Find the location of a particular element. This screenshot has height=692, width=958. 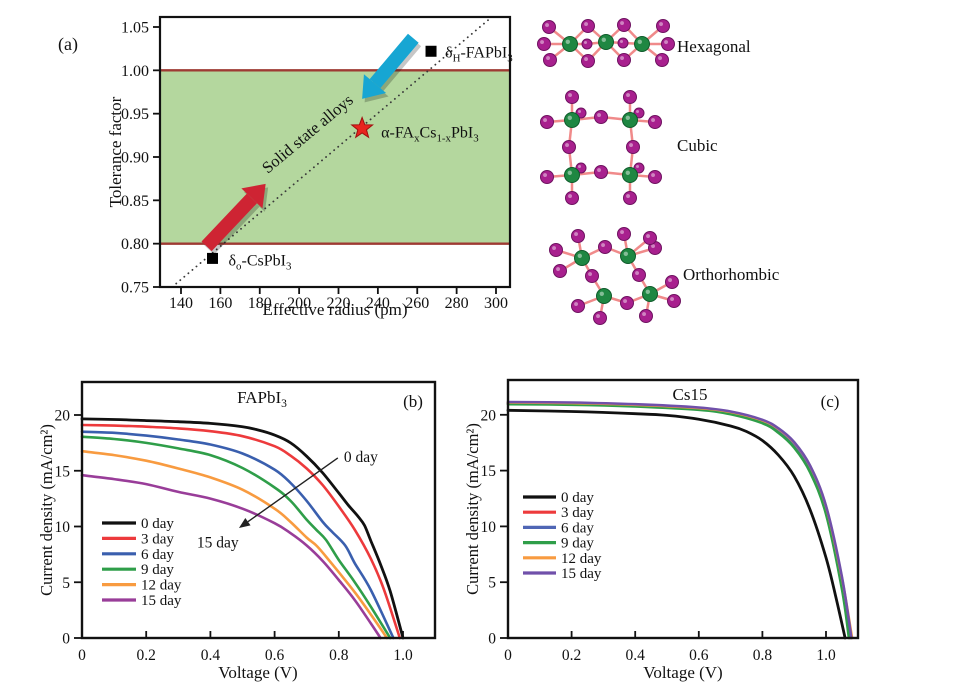

gen-c-axes-box is located at coordinates (683, 509).